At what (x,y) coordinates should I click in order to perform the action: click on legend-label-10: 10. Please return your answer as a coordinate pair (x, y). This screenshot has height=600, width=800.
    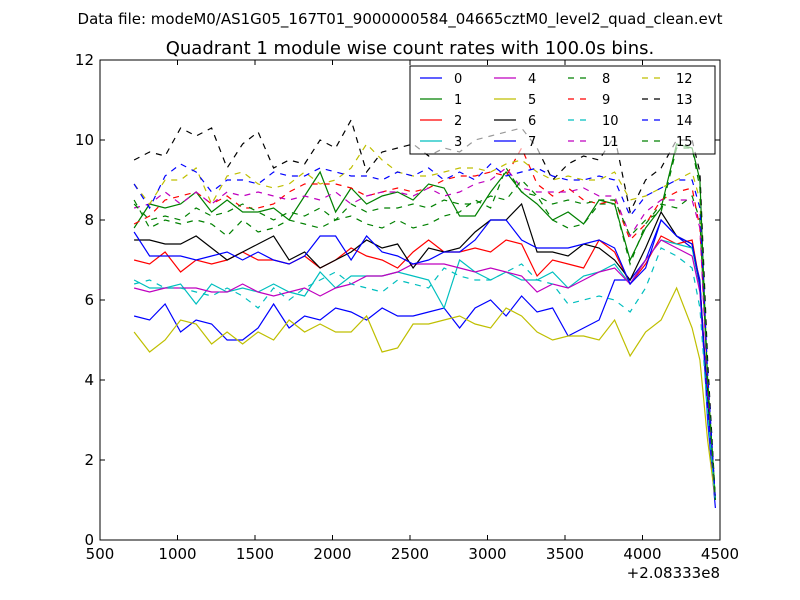
    Looking at the image, I should click on (610, 121).